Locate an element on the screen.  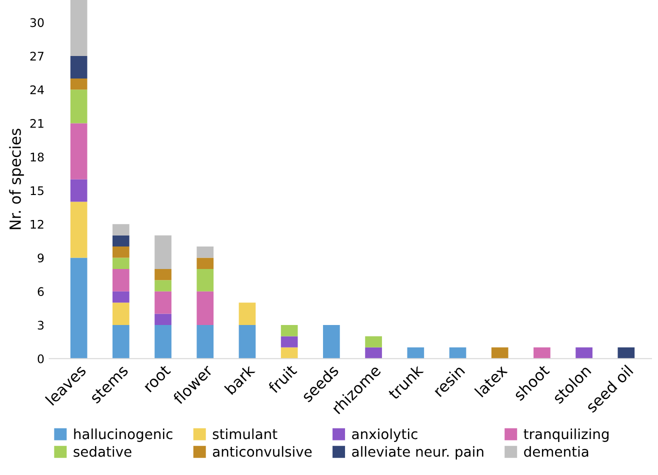
y-tick-label: 0 is located at coordinates (41, 359).